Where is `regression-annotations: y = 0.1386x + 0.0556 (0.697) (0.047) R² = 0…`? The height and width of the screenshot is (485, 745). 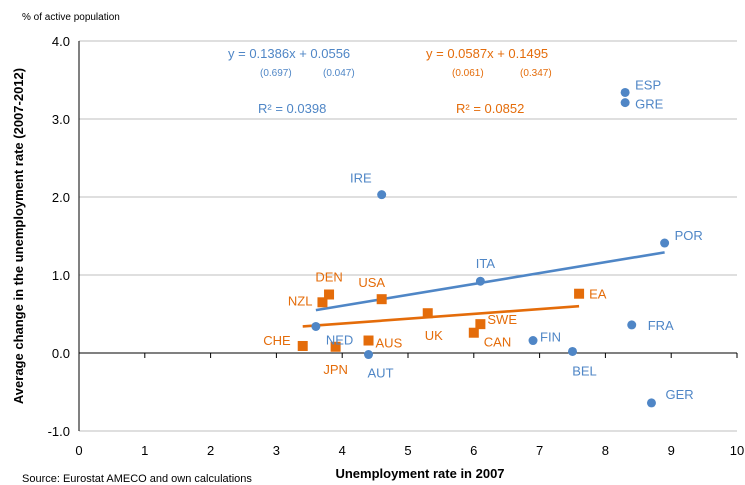 regression-annotations: y = 0.1386x + 0.0556 (0.697) (0.047) R² = 0… is located at coordinates (390, 81).